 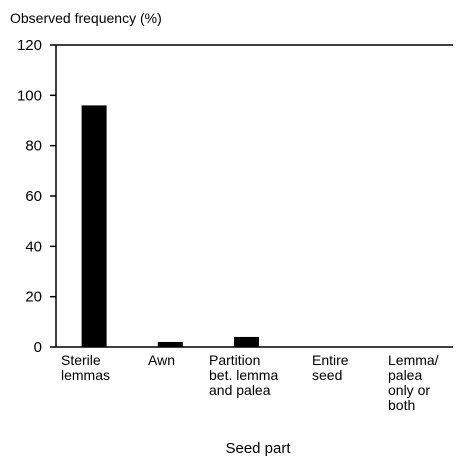 What do you see at coordinates (330, 367) in the screenshot?
I see `x-tick-label: Entire seed` at bounding box center [330, 367].